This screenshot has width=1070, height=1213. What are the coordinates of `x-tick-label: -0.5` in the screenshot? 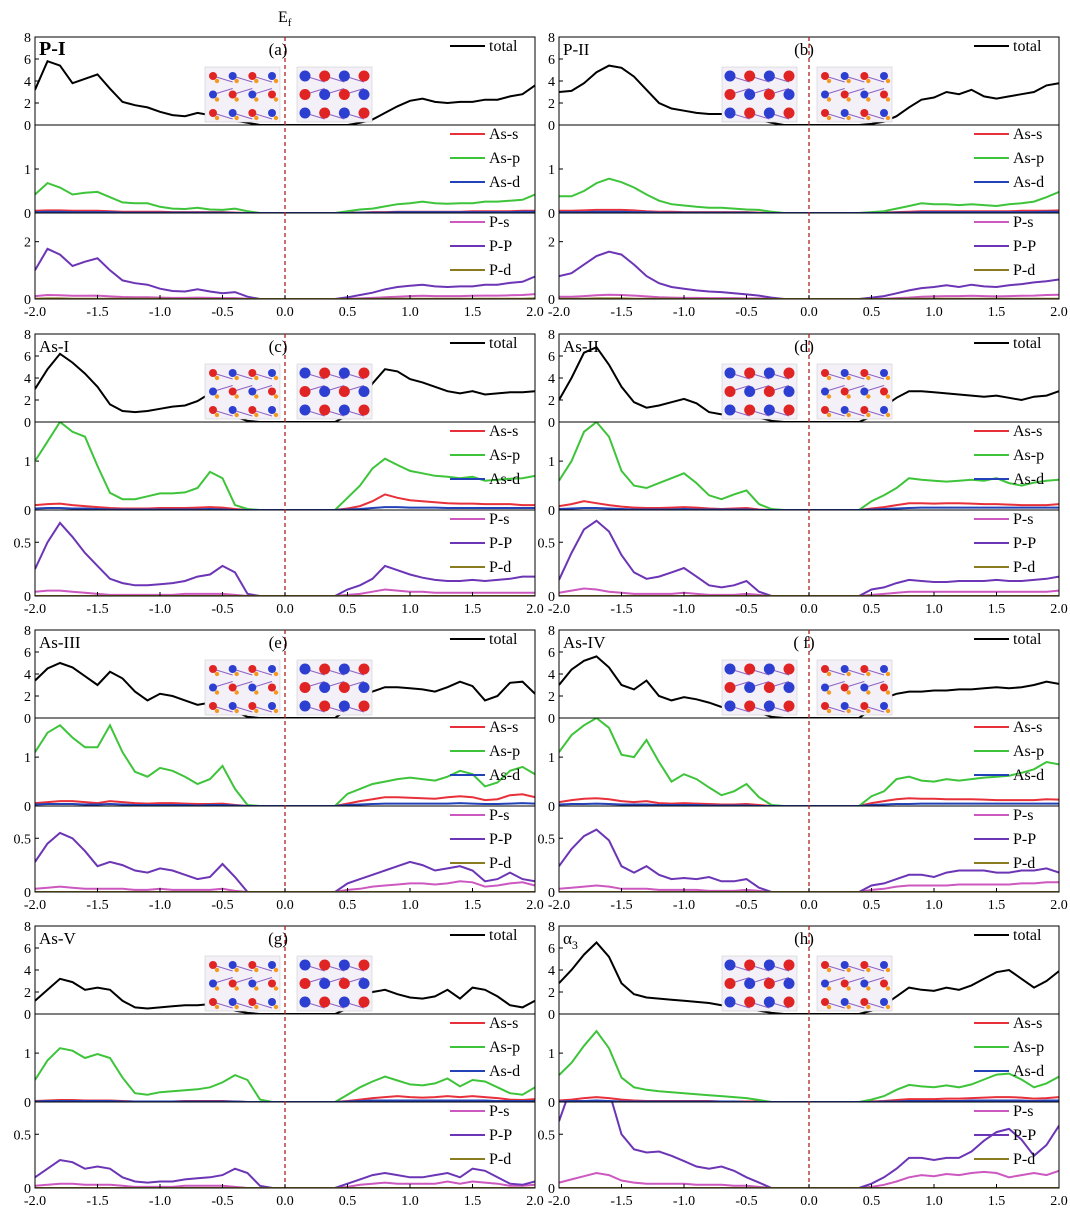 It's located at (746, 1201).